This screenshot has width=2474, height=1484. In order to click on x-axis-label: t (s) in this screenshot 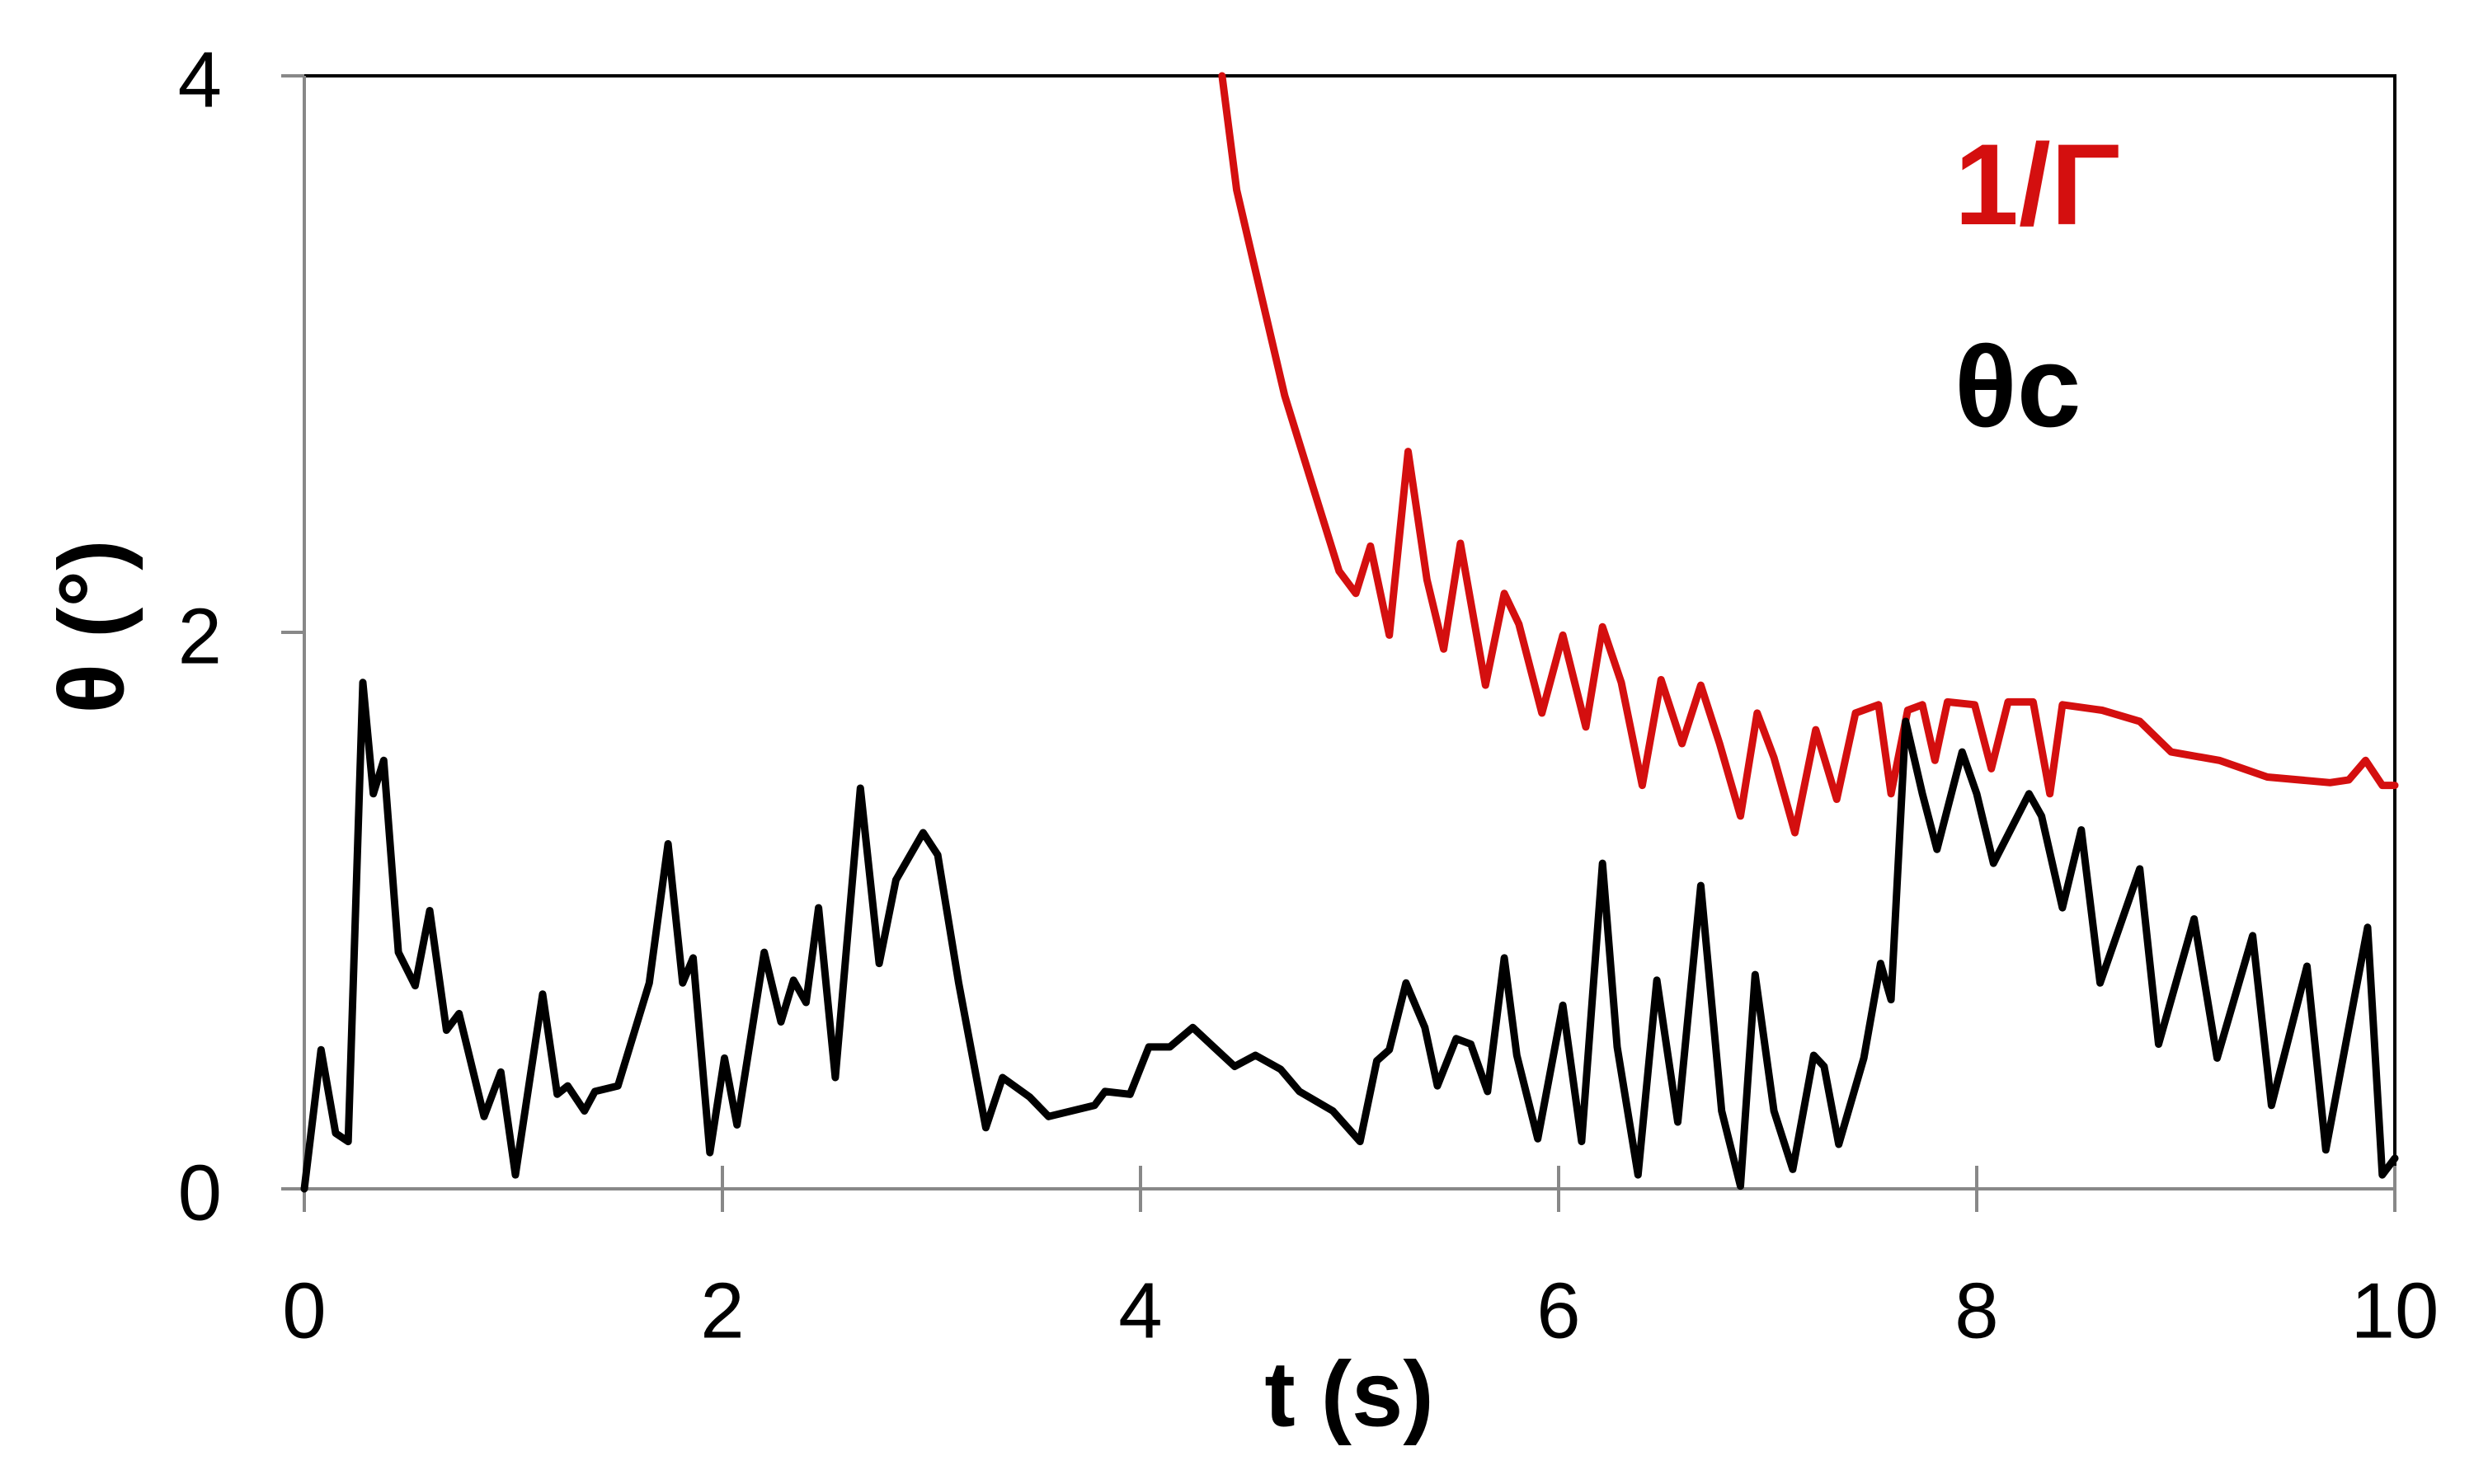, I will do `click(1348, 1394)`.